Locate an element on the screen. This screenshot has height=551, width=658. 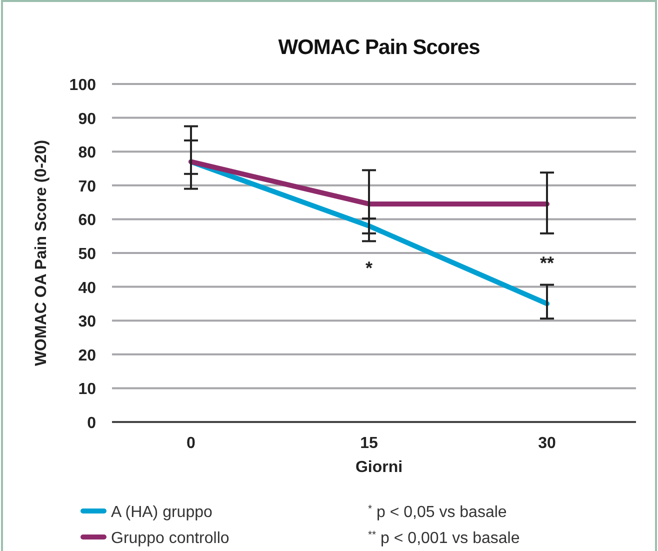
text: $^{*}$ p < 0,05 vs basale is located at coordinates (437, 512).